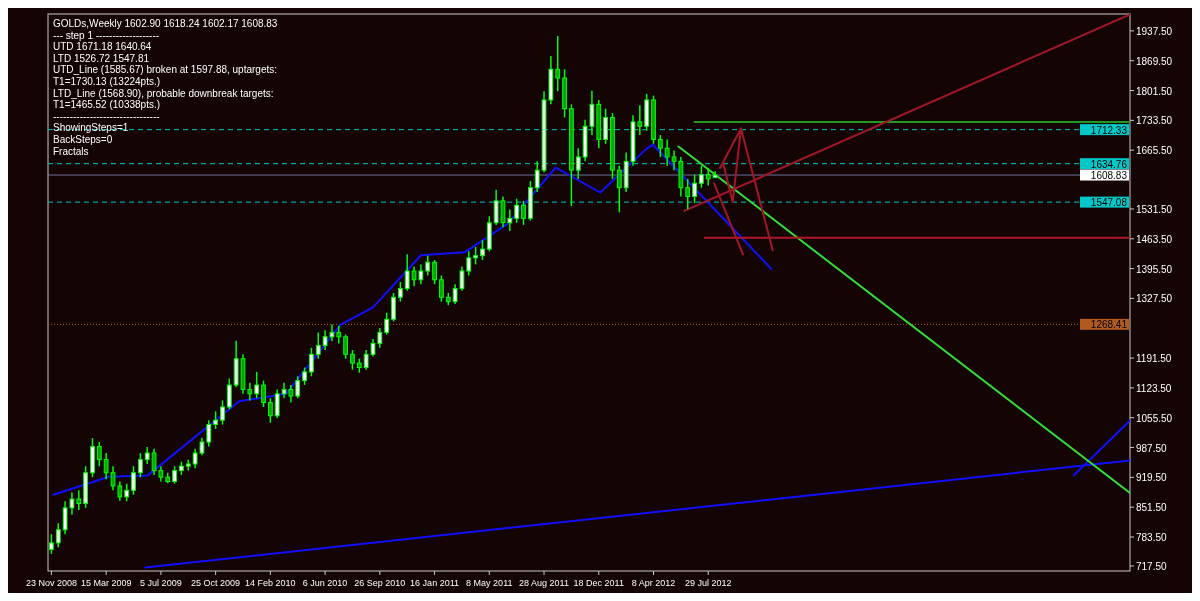  I want to click on x-tick-label: 14 Feb 2010, so click(270, 583).